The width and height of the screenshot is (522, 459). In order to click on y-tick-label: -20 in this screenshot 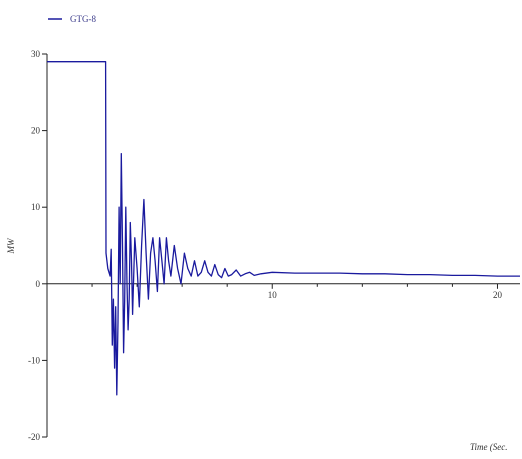, I will do `click(34, 437)`.